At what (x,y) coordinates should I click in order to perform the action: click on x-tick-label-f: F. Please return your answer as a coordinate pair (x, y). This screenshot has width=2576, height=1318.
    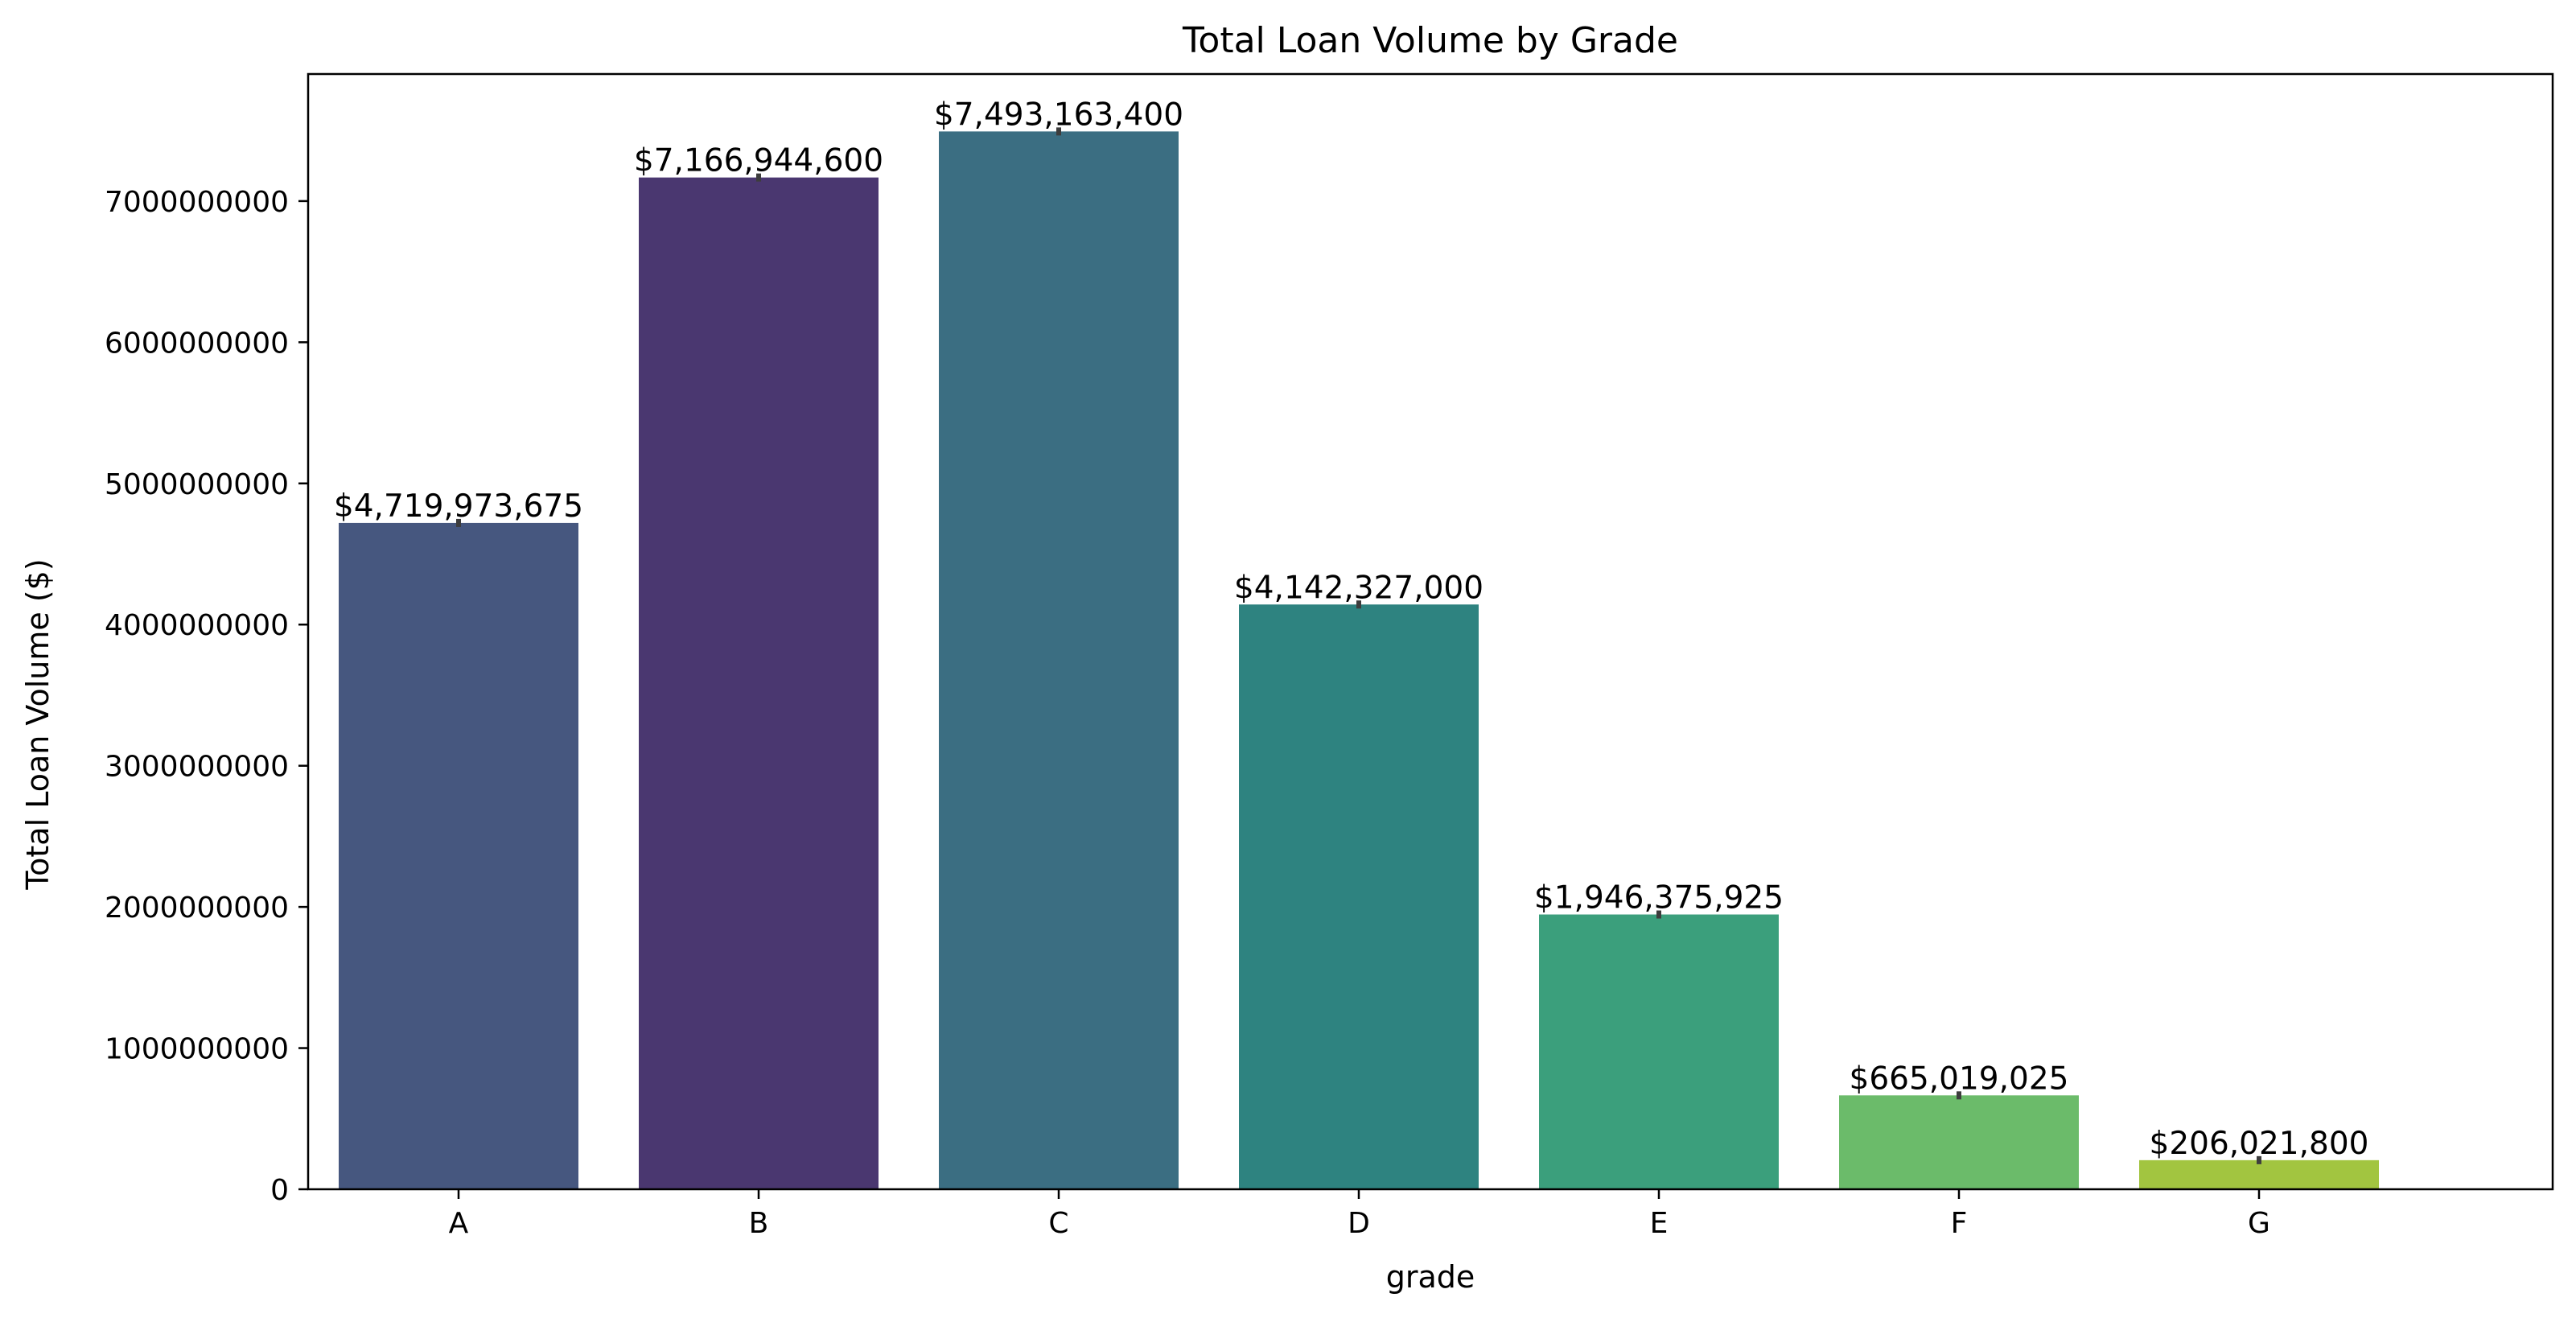
    Looking at the image, I should click on (1959, 1223).